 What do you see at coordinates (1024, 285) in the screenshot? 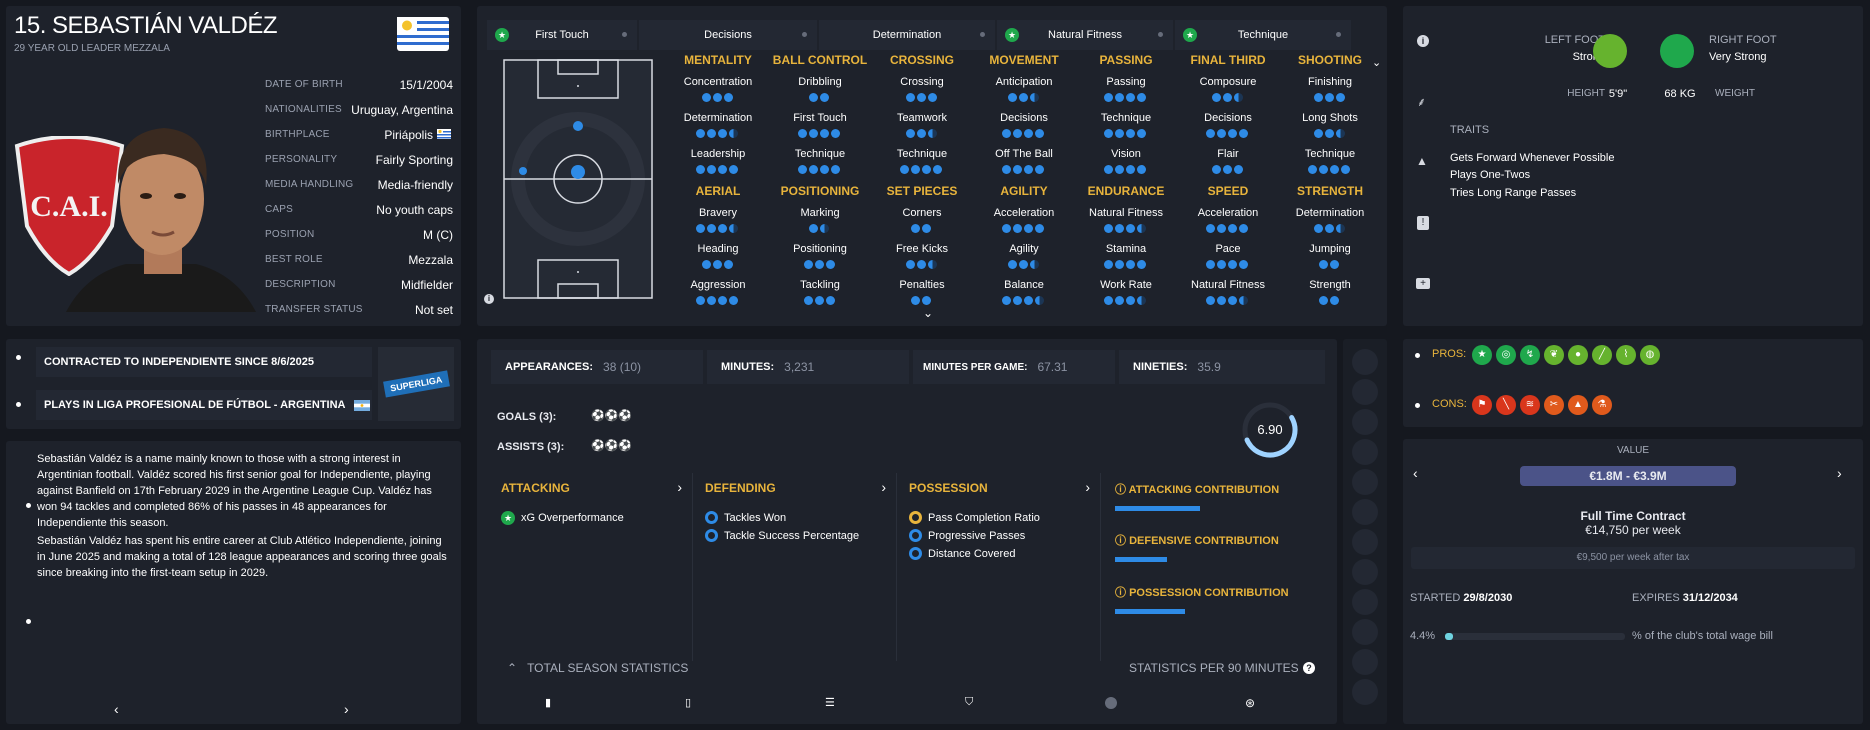
I see `attribute-name: Balance` at bounding box center [1024, 285].